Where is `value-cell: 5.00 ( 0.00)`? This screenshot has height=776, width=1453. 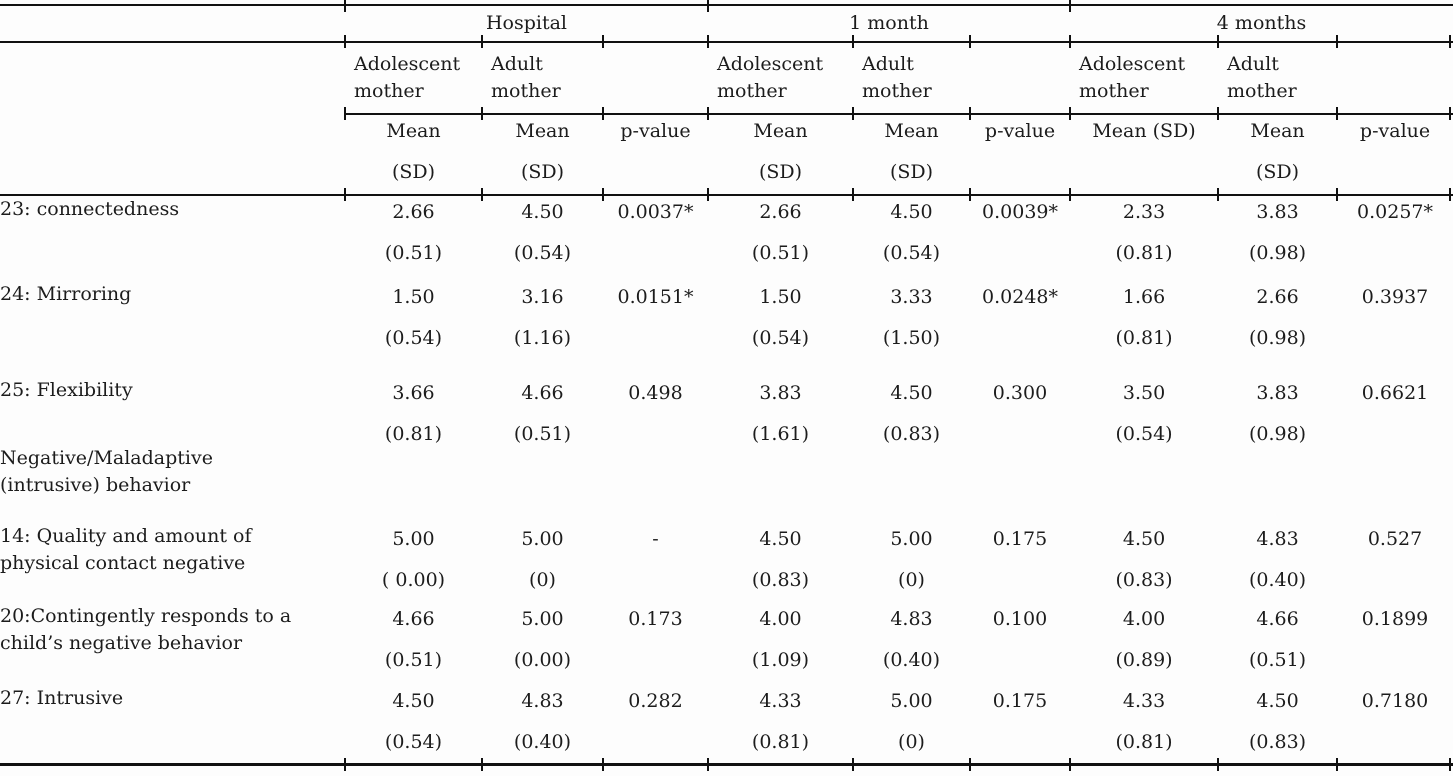 value-cell: 5.00 ( 0.00) is located at coordinates (413, 563).